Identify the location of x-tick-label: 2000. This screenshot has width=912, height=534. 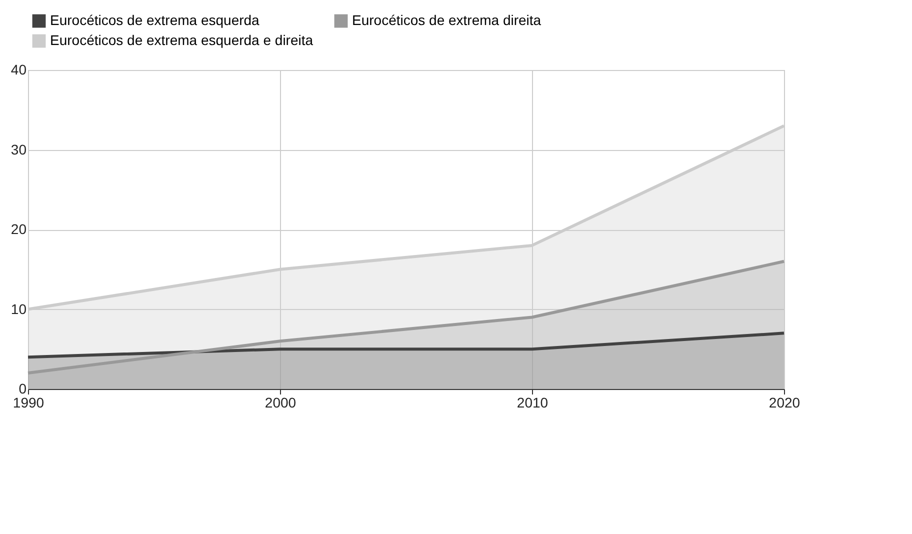
(280, 402).